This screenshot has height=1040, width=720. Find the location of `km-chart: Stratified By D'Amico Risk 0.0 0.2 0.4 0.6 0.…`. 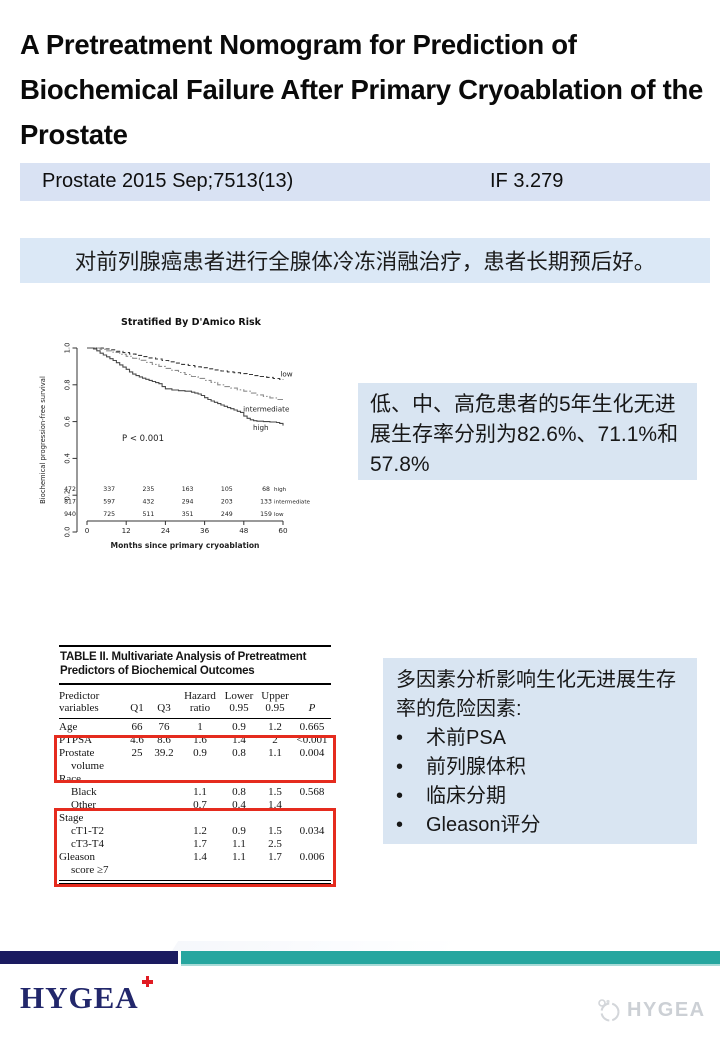

km-chart: Stratified By D'Amico Risk 0.0 0.2 0.4 0.6 0.… is located at coordinates (195, 437).